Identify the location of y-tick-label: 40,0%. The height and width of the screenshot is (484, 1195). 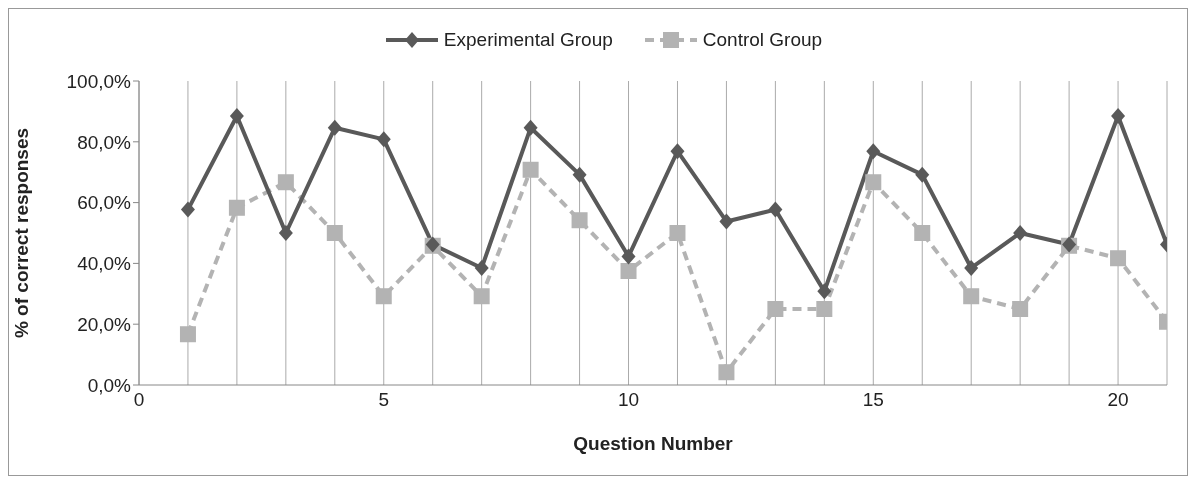
(104, 264).